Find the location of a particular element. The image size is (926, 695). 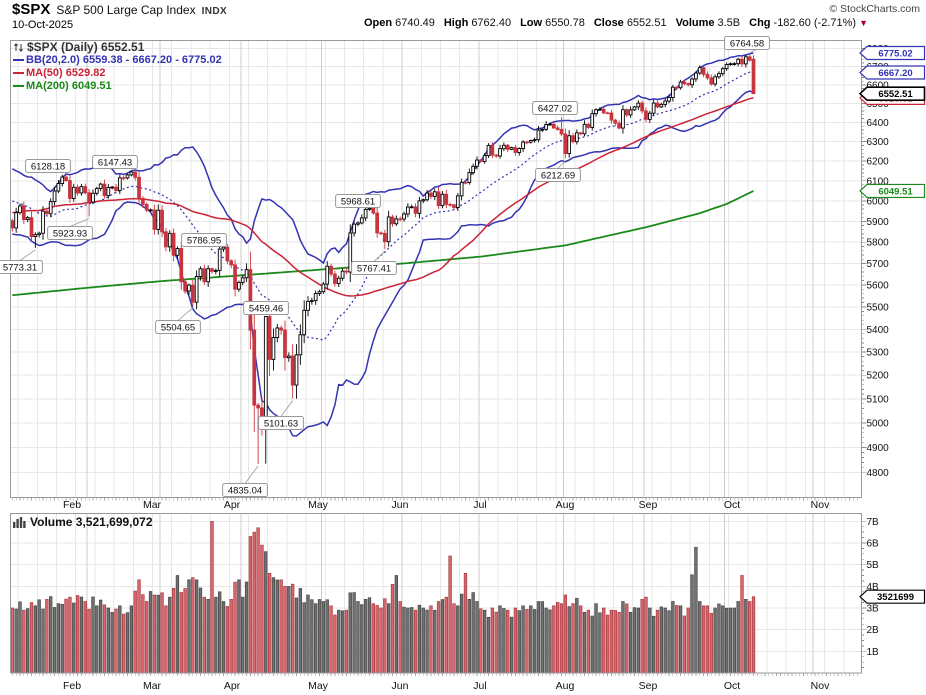

legend-bb-label: BB(20,2.0) 6559.38 - 6667.20 - 6775.02 is located at coordinates (124, 60).